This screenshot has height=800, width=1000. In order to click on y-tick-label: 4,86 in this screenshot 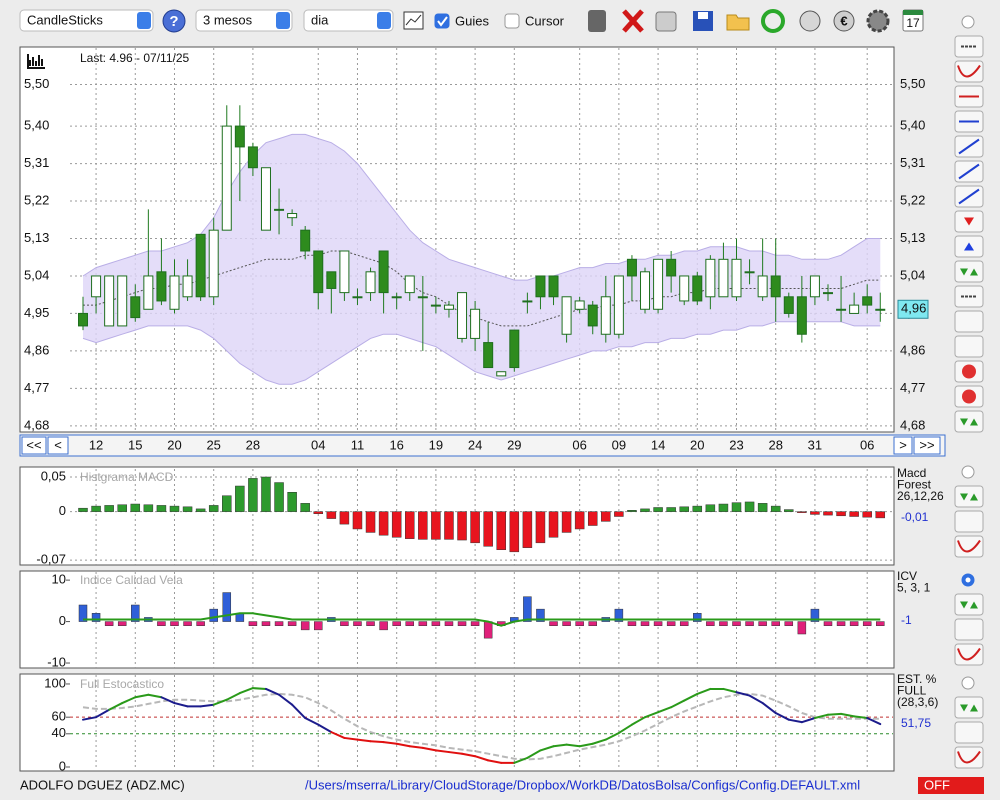, I will do `click(912, 349)`.